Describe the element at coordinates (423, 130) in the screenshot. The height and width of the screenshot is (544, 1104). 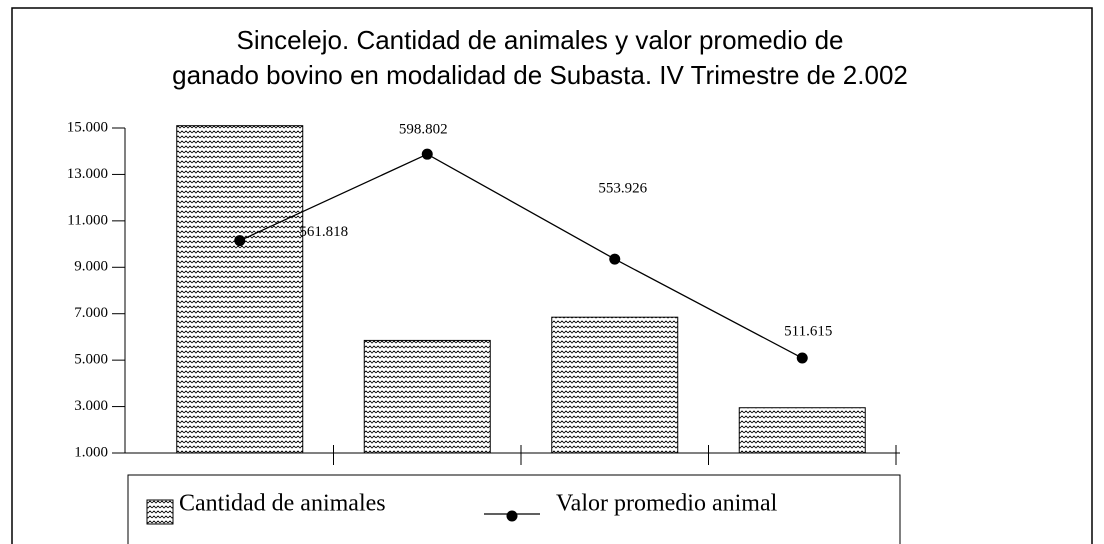
I see `data-label: 598.802` at that location.